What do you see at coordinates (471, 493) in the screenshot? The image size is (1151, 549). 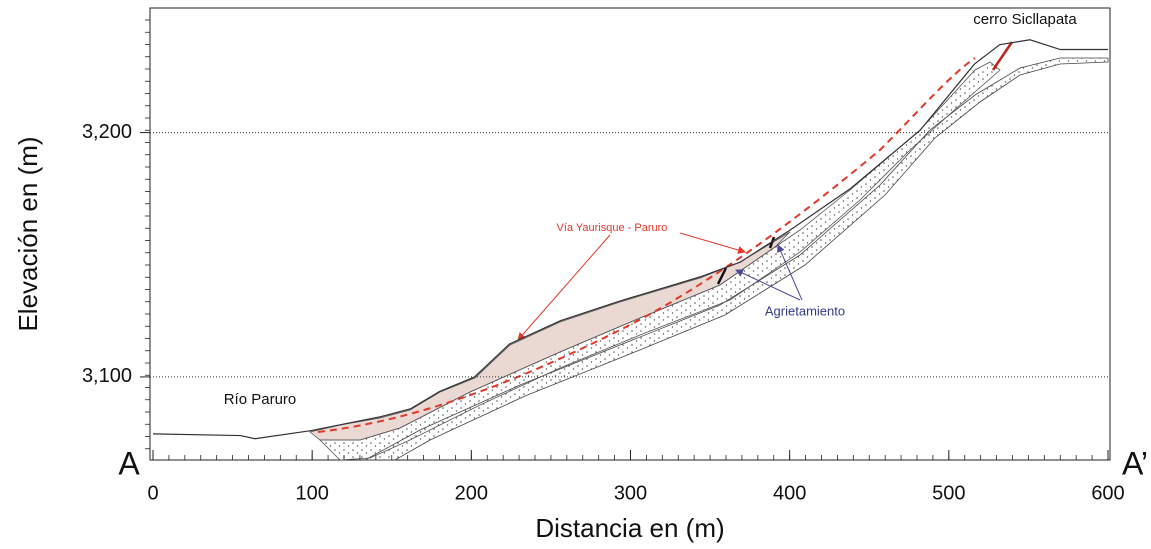 I see `x-tick-label: 200` at bounding box center [471, 493].